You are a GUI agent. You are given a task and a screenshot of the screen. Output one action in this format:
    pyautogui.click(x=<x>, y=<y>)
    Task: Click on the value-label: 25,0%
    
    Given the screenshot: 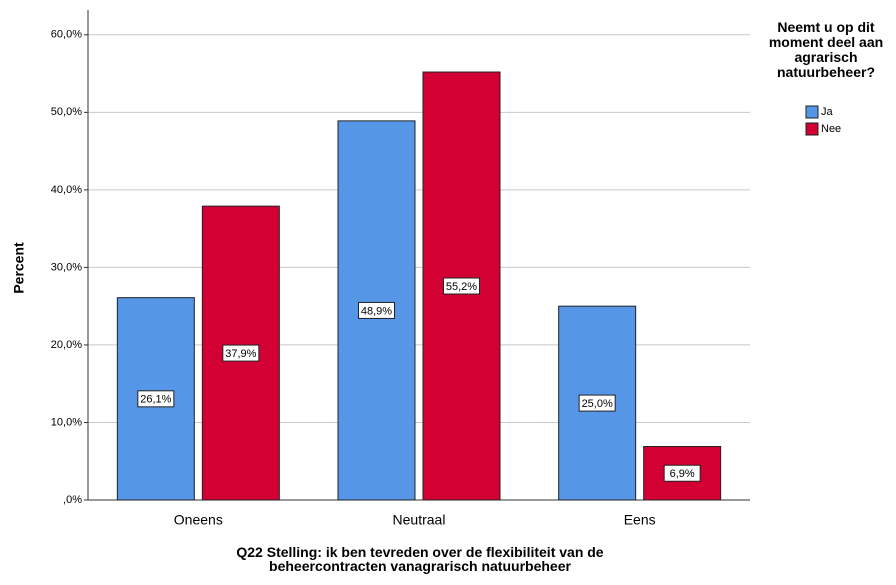 What is the action you would take?
    pyautogui.click(x=597, y=404)
    